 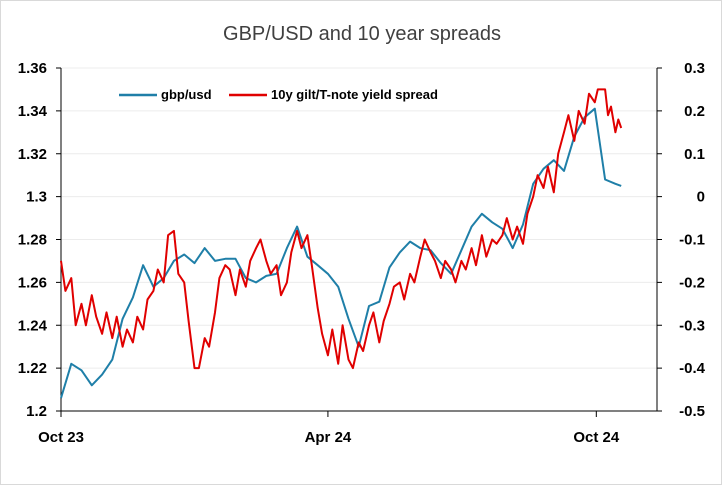 What do you see at coordinates (692, 368) in the screenshot?
I see `y-right-tick-label: -0.4` at bounding box center [692, 368].